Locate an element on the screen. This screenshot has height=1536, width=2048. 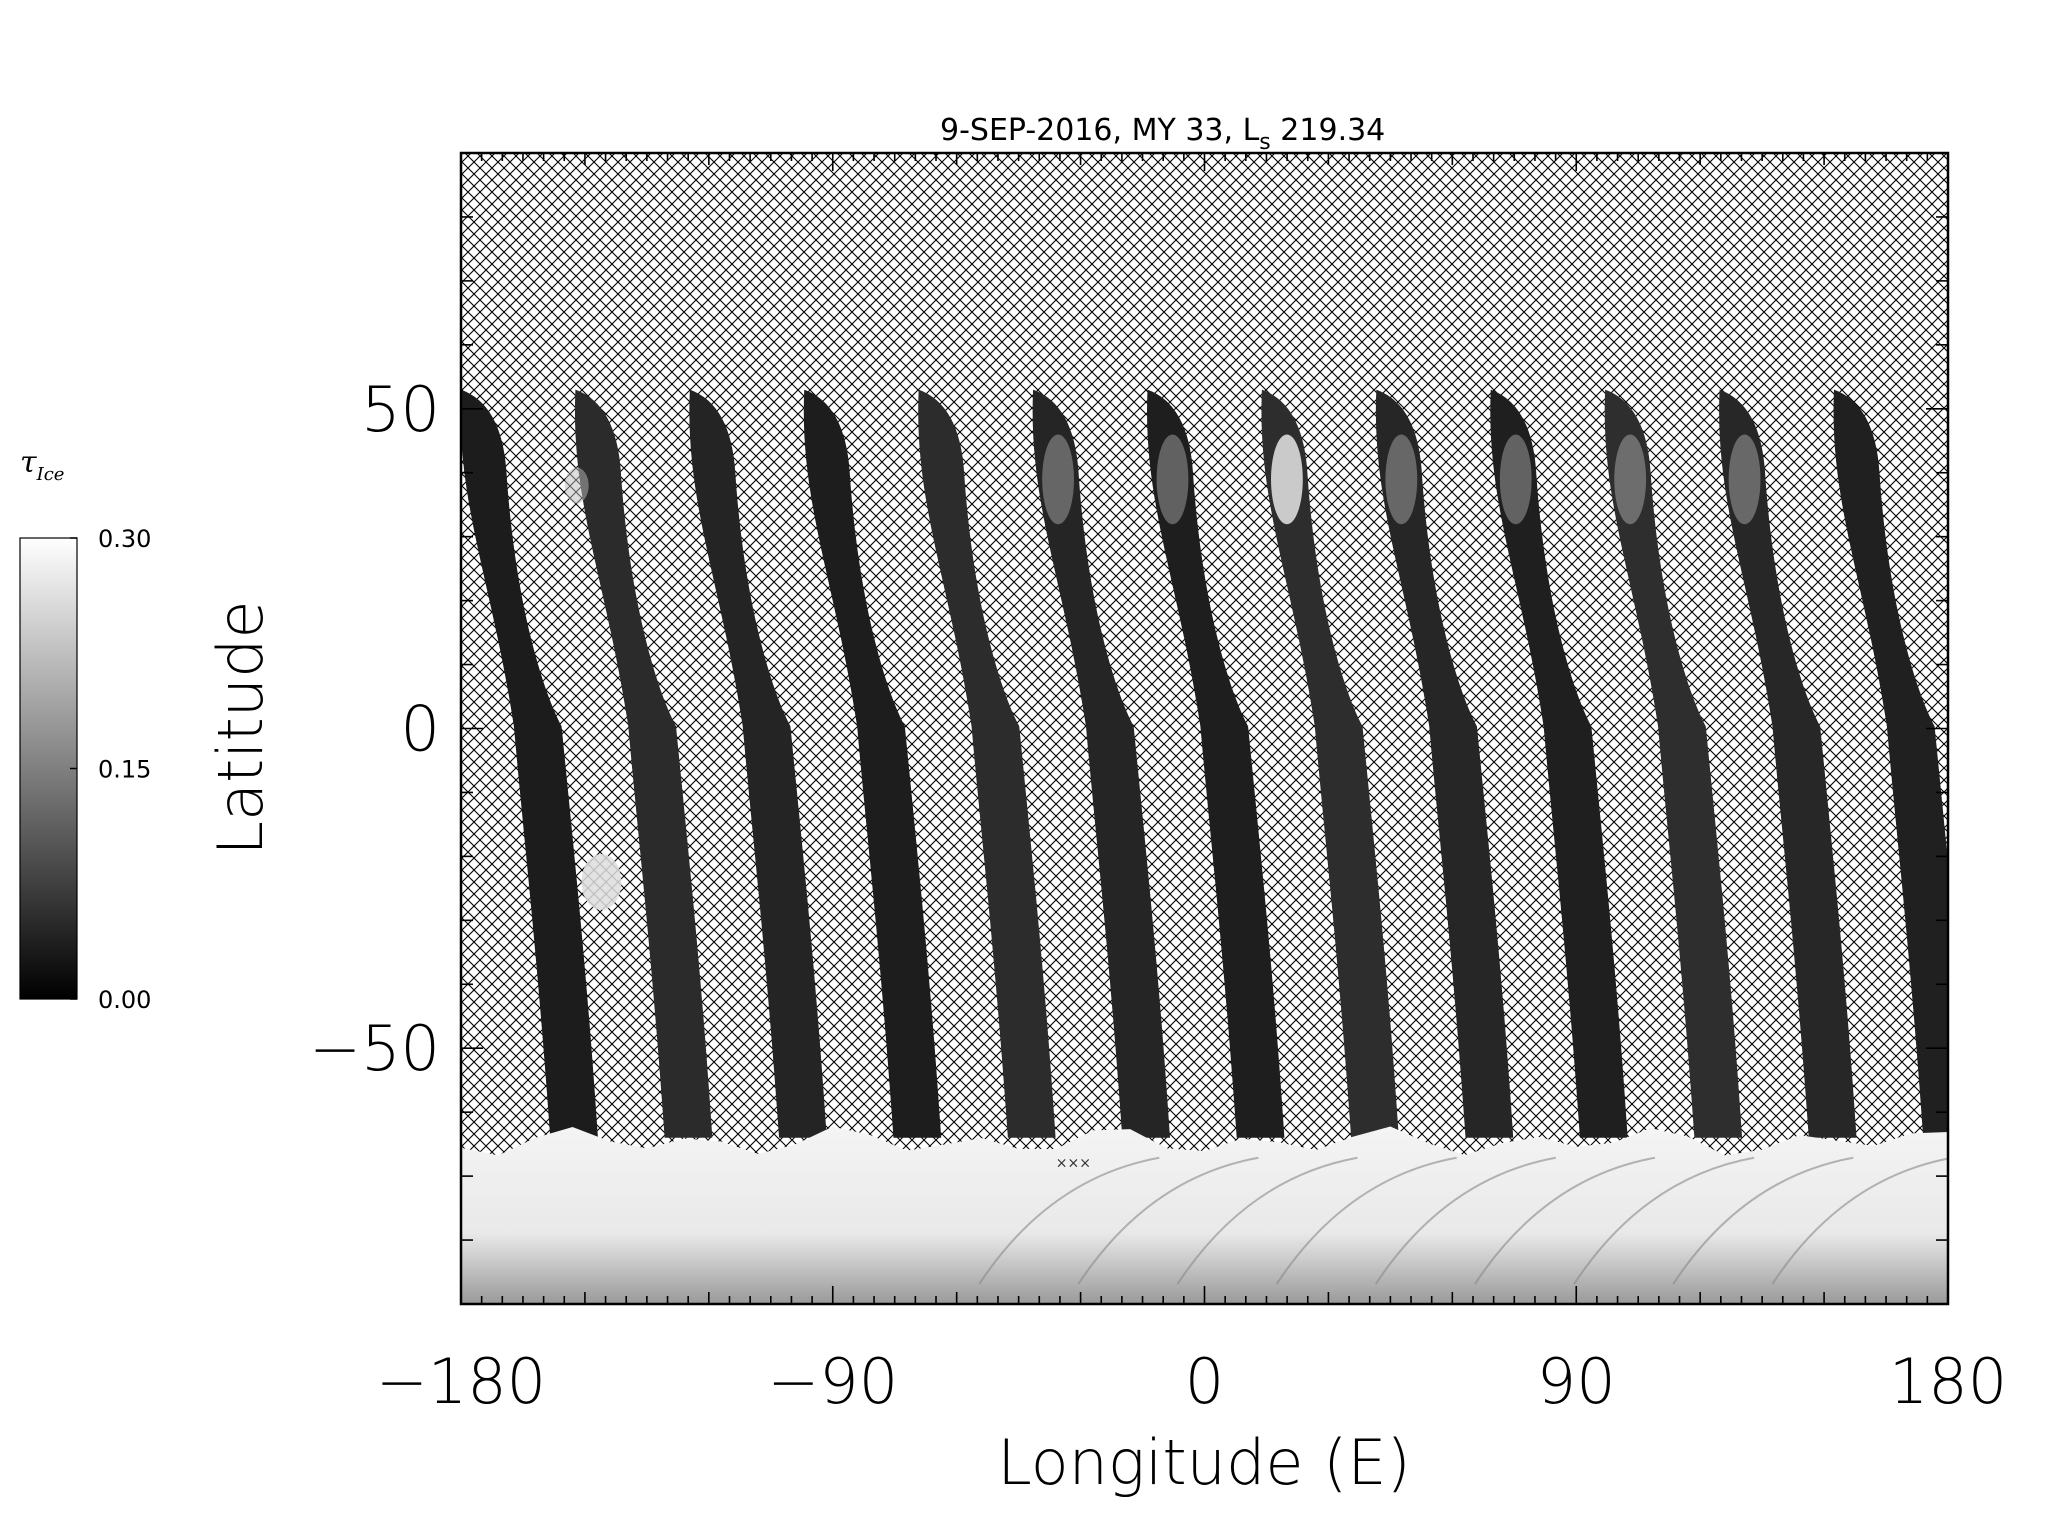
marker-text: ××× is located at coordinates (1073, 1164).